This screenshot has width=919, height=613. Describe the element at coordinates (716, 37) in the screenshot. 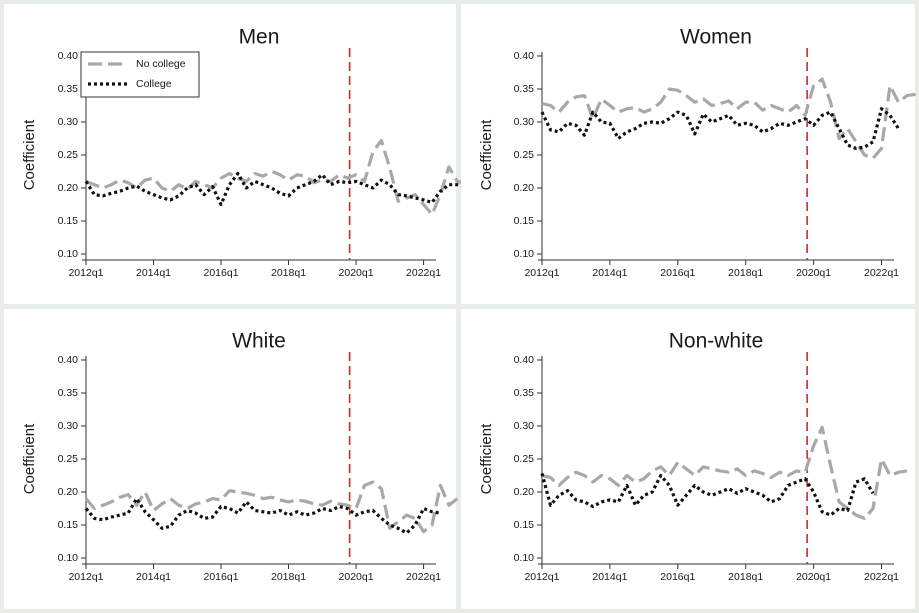

I see `panel-title: Women` at that location.